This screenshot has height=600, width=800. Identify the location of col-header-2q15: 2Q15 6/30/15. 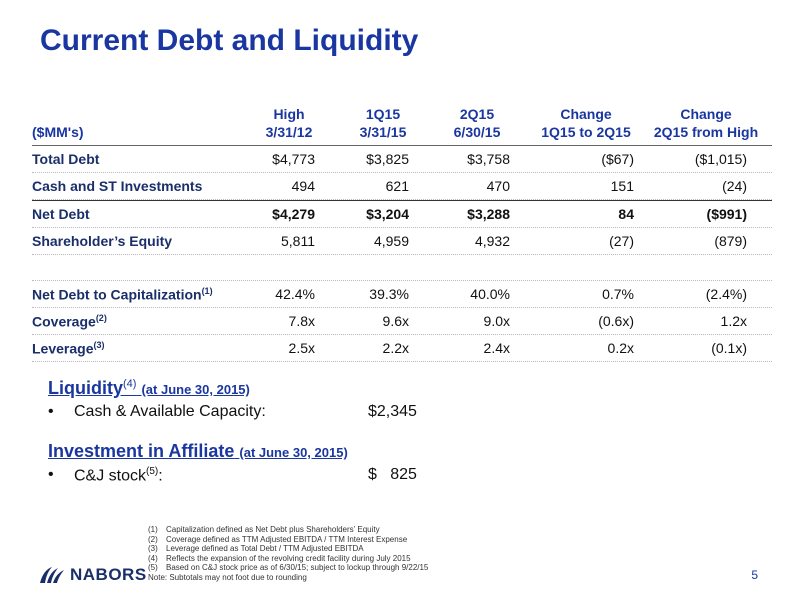
(477, 123).